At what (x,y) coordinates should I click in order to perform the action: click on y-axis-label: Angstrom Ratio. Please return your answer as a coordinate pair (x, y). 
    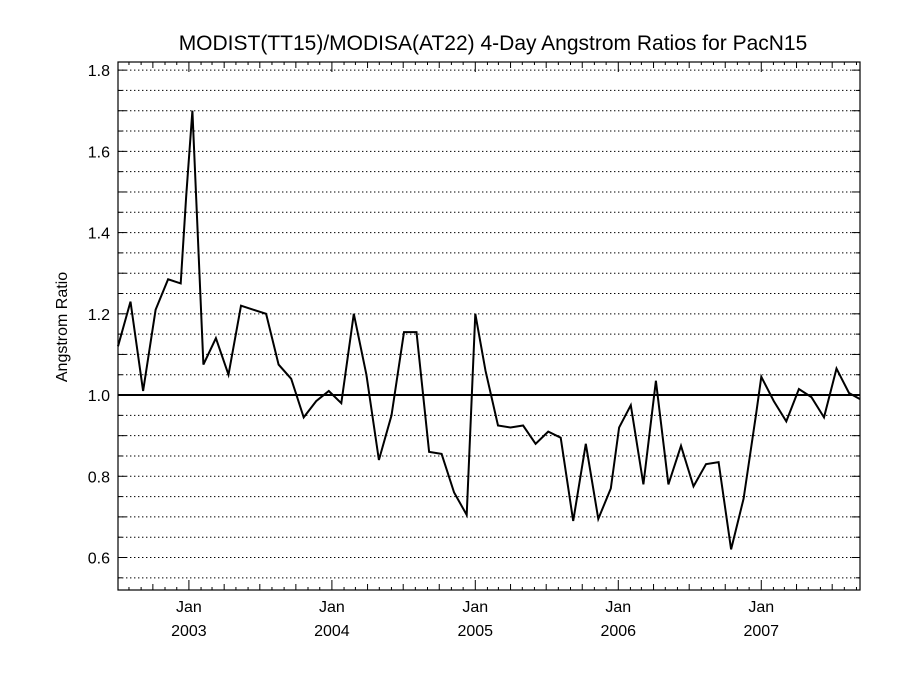
    Looking at the image, I should click on (62, 327).